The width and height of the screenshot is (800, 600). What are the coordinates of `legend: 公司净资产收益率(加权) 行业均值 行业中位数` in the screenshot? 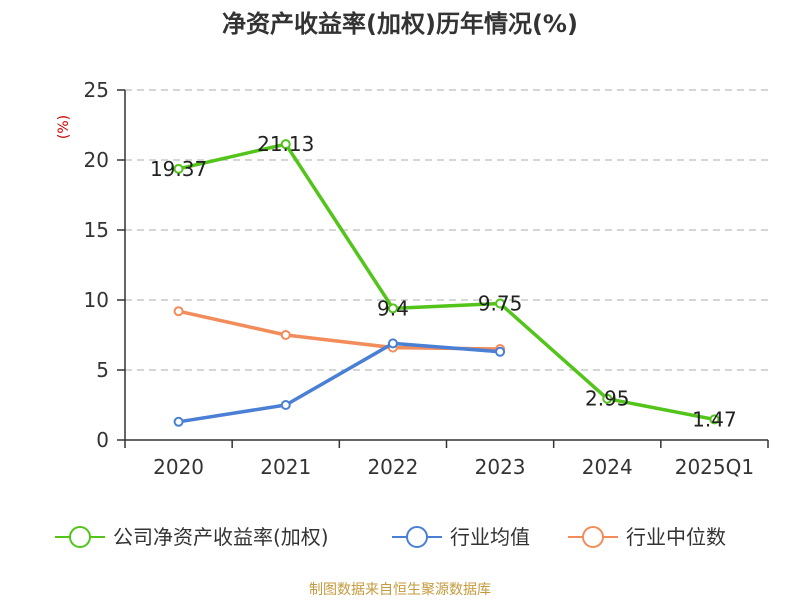 It's located at (390, 537).